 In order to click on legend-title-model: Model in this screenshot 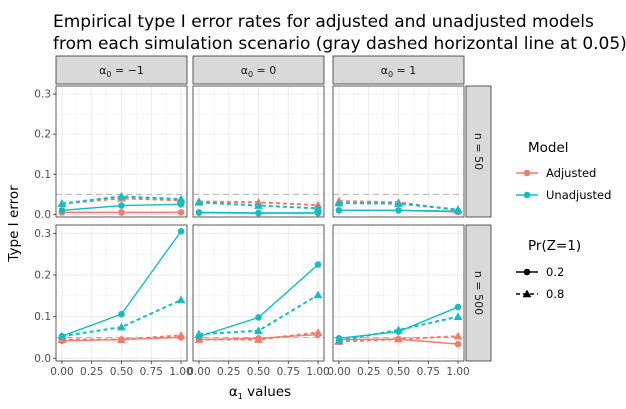, I will do `click(548, 148)`.